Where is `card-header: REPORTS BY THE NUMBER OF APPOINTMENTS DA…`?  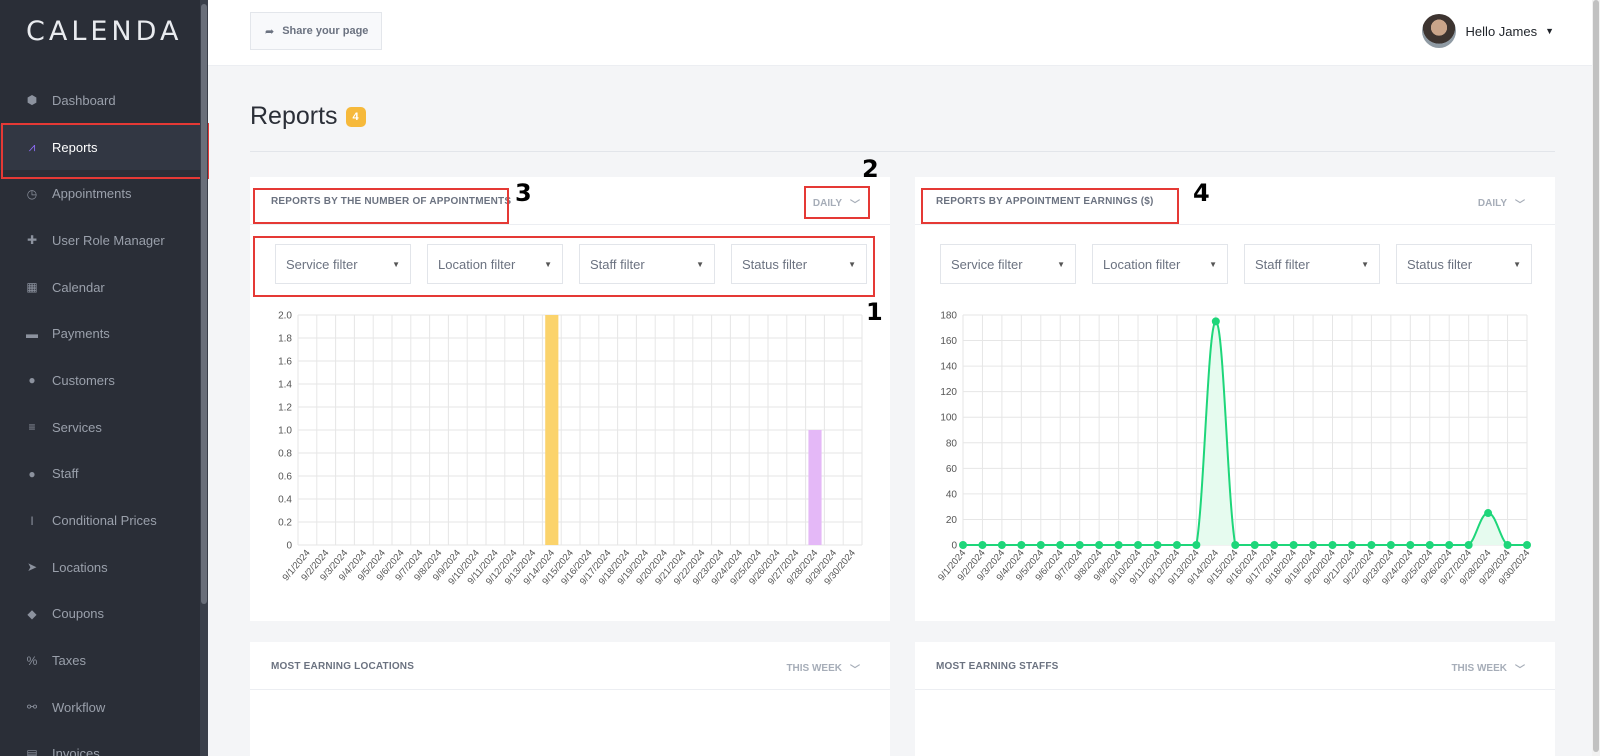
card-header: REPORTS BY THE NUMBER OF APPOINTMENTS DA… is located at coordinates (570, 201).